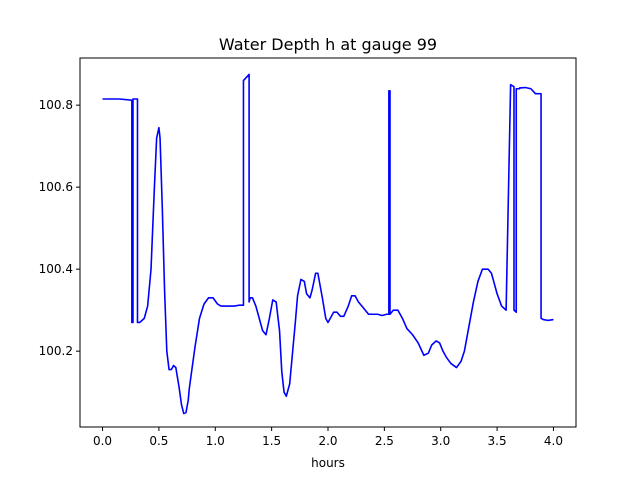 This screenshot has width=640, height=480. What do you see at coordinates (56, 269) in the screenshot?
I see `y-tick-label: 100.4` at bounding box center [56, 269].